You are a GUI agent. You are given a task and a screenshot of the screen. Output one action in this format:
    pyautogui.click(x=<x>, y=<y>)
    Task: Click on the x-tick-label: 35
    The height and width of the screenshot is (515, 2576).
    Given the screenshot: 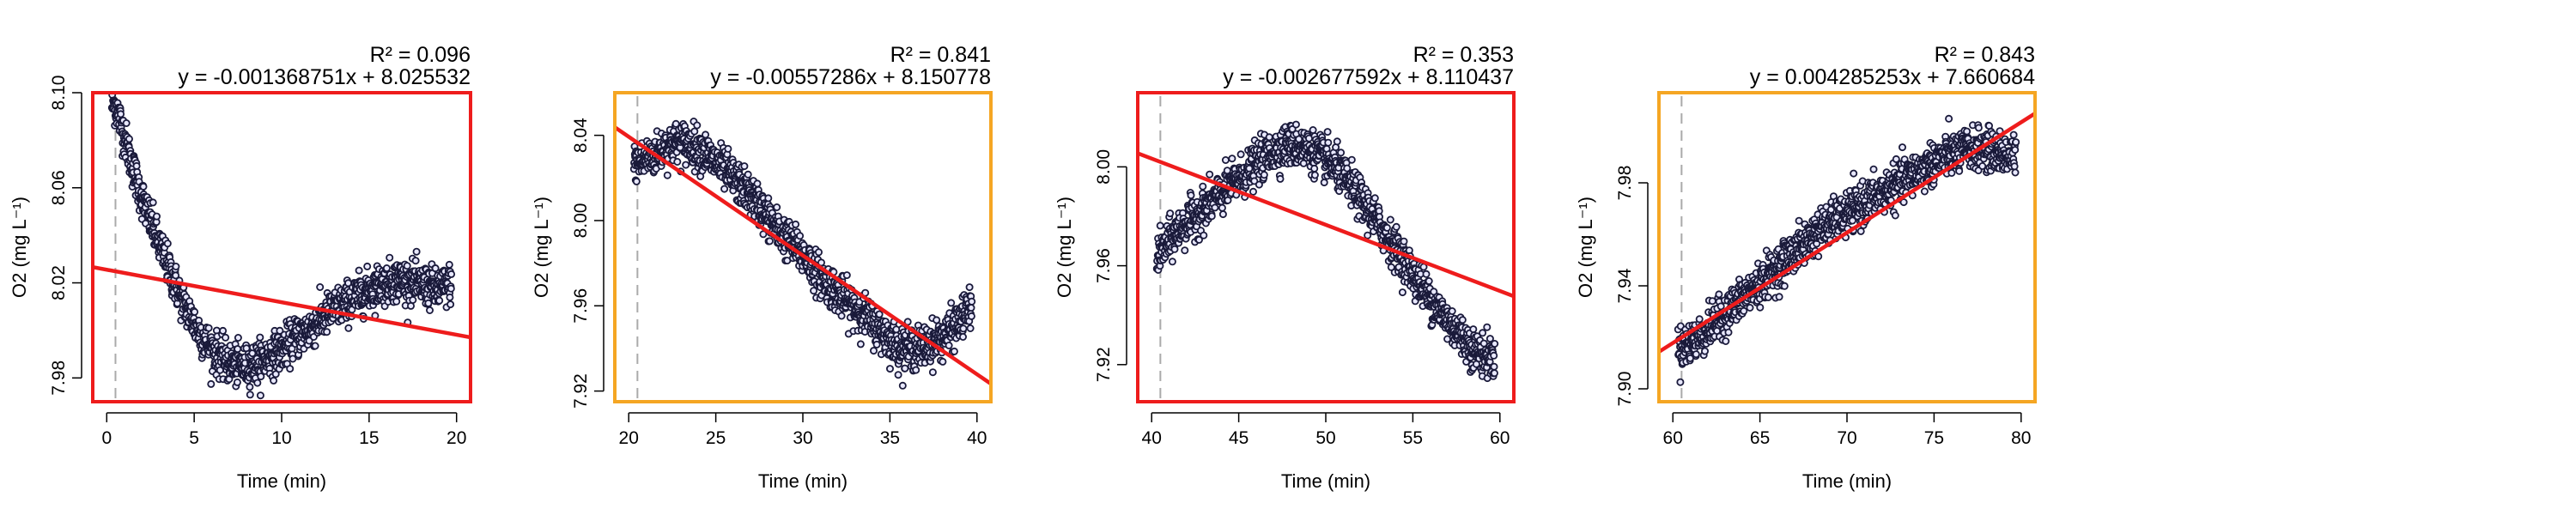 What is the action you would take?
    pyautogui.click(x=890, y=438)
    